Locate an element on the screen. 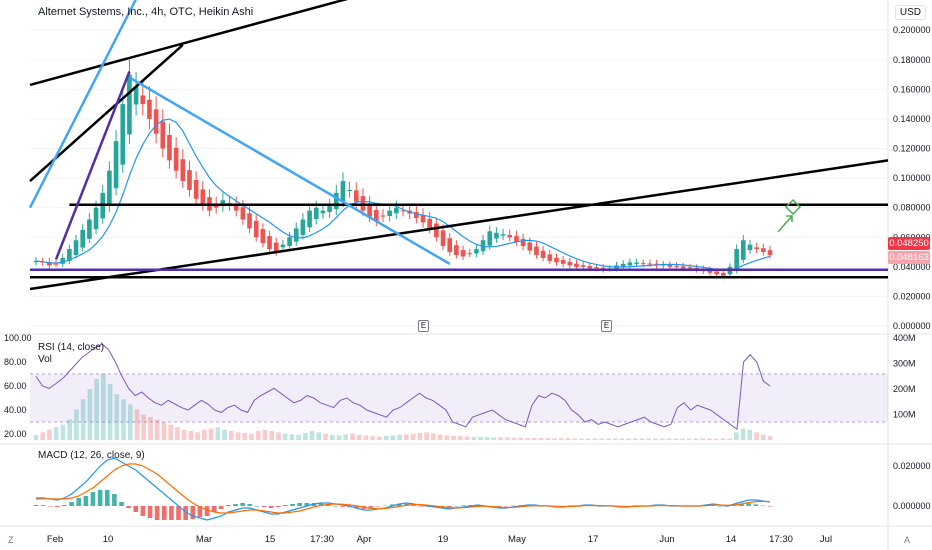  rsi-tick-label: 80.00 is located at coordinates (15, 362).